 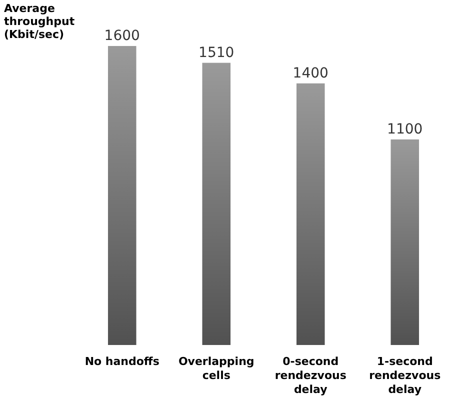 What do you see at coordinates (216, 368) in the screenshot?
I see `x-tick-label: Overlapping cells` at bounding box center [216, 368].